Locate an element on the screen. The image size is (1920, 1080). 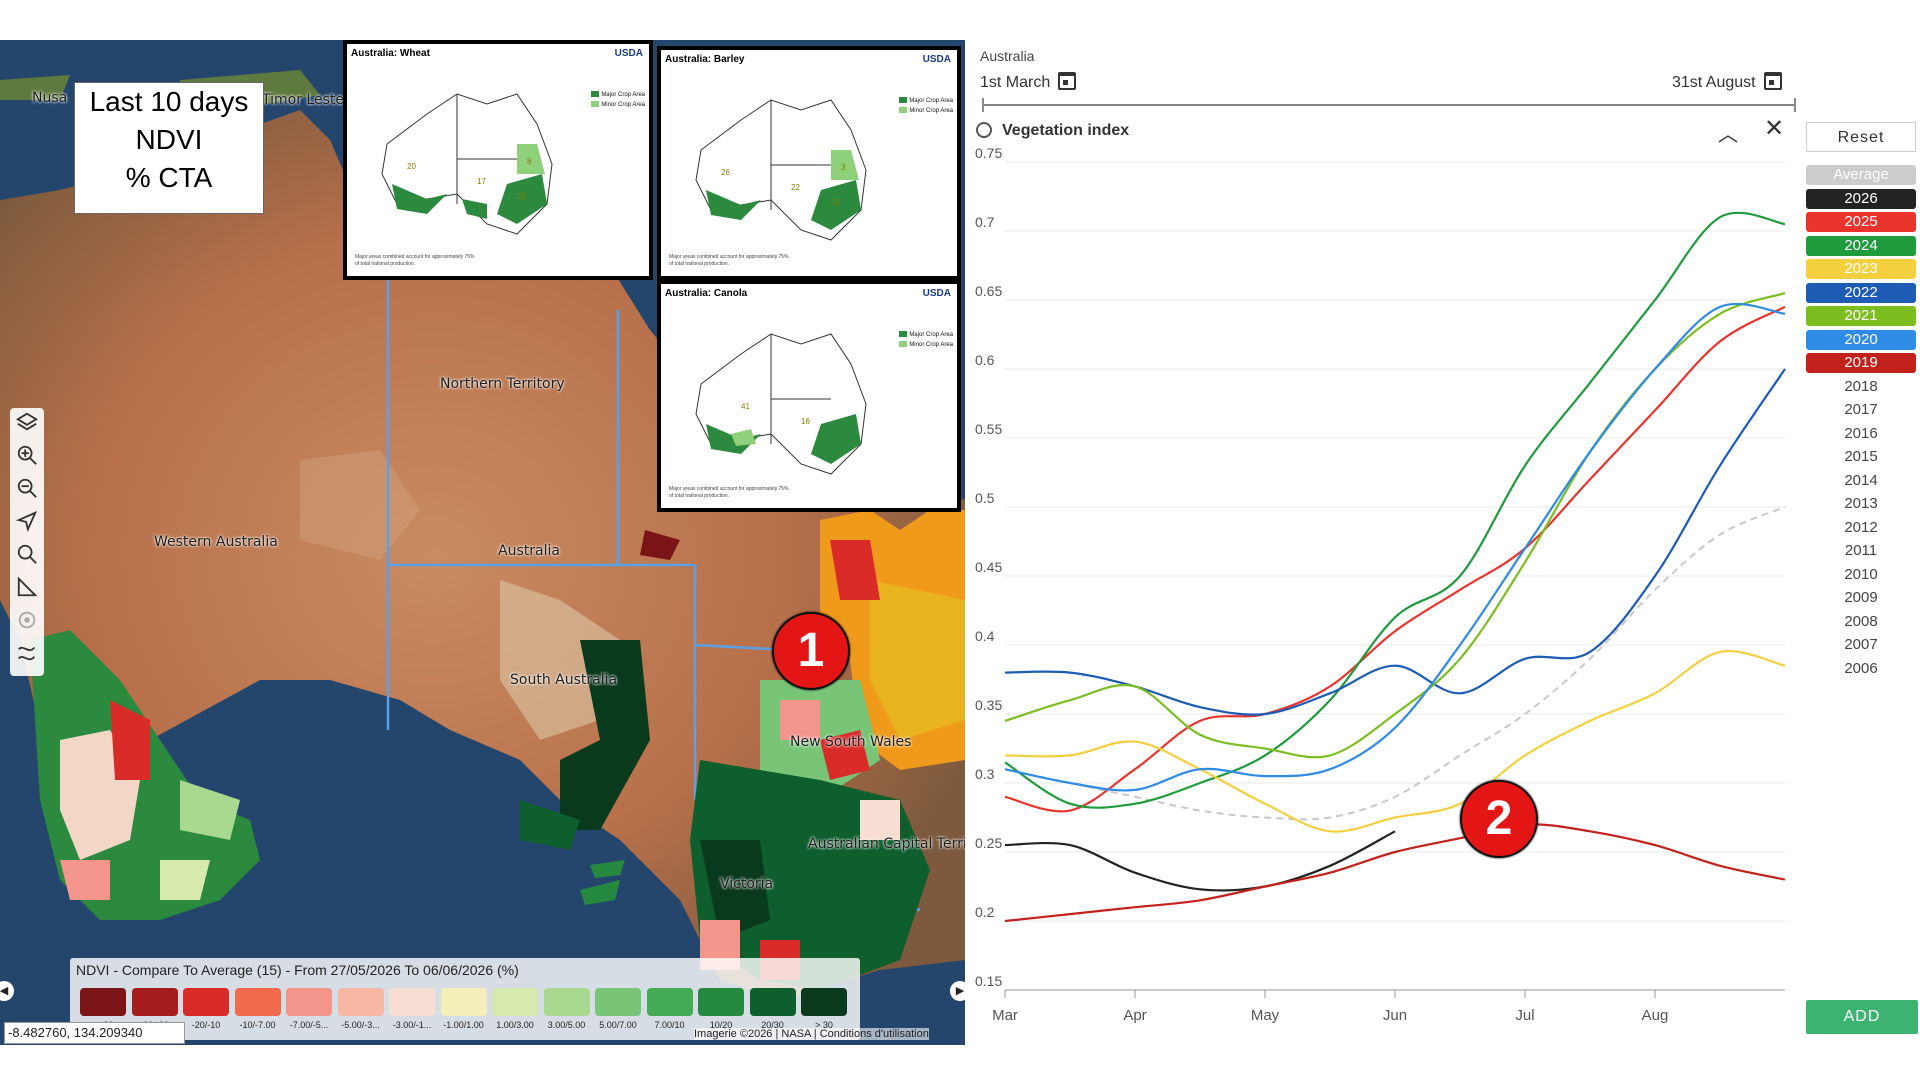
year-toggle: 2011 is located at coordinates (1861, 550).